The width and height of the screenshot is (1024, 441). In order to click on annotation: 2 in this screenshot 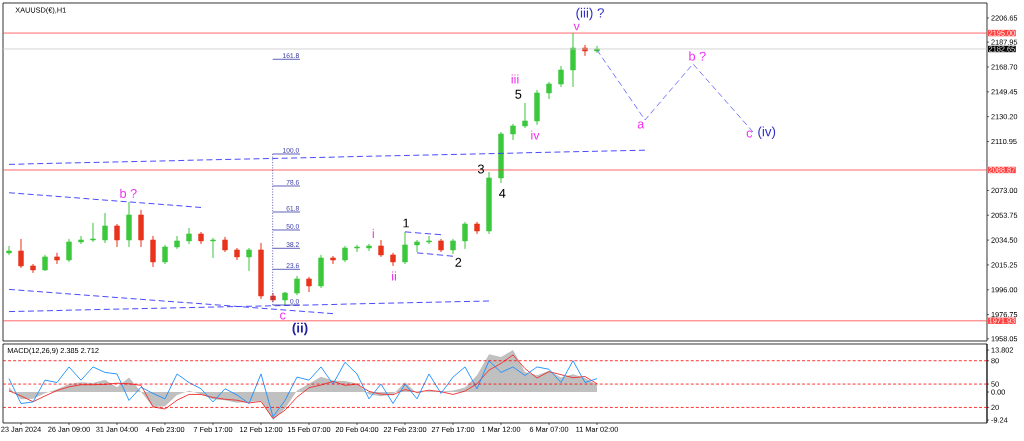, I will do `click(458, 262)`.